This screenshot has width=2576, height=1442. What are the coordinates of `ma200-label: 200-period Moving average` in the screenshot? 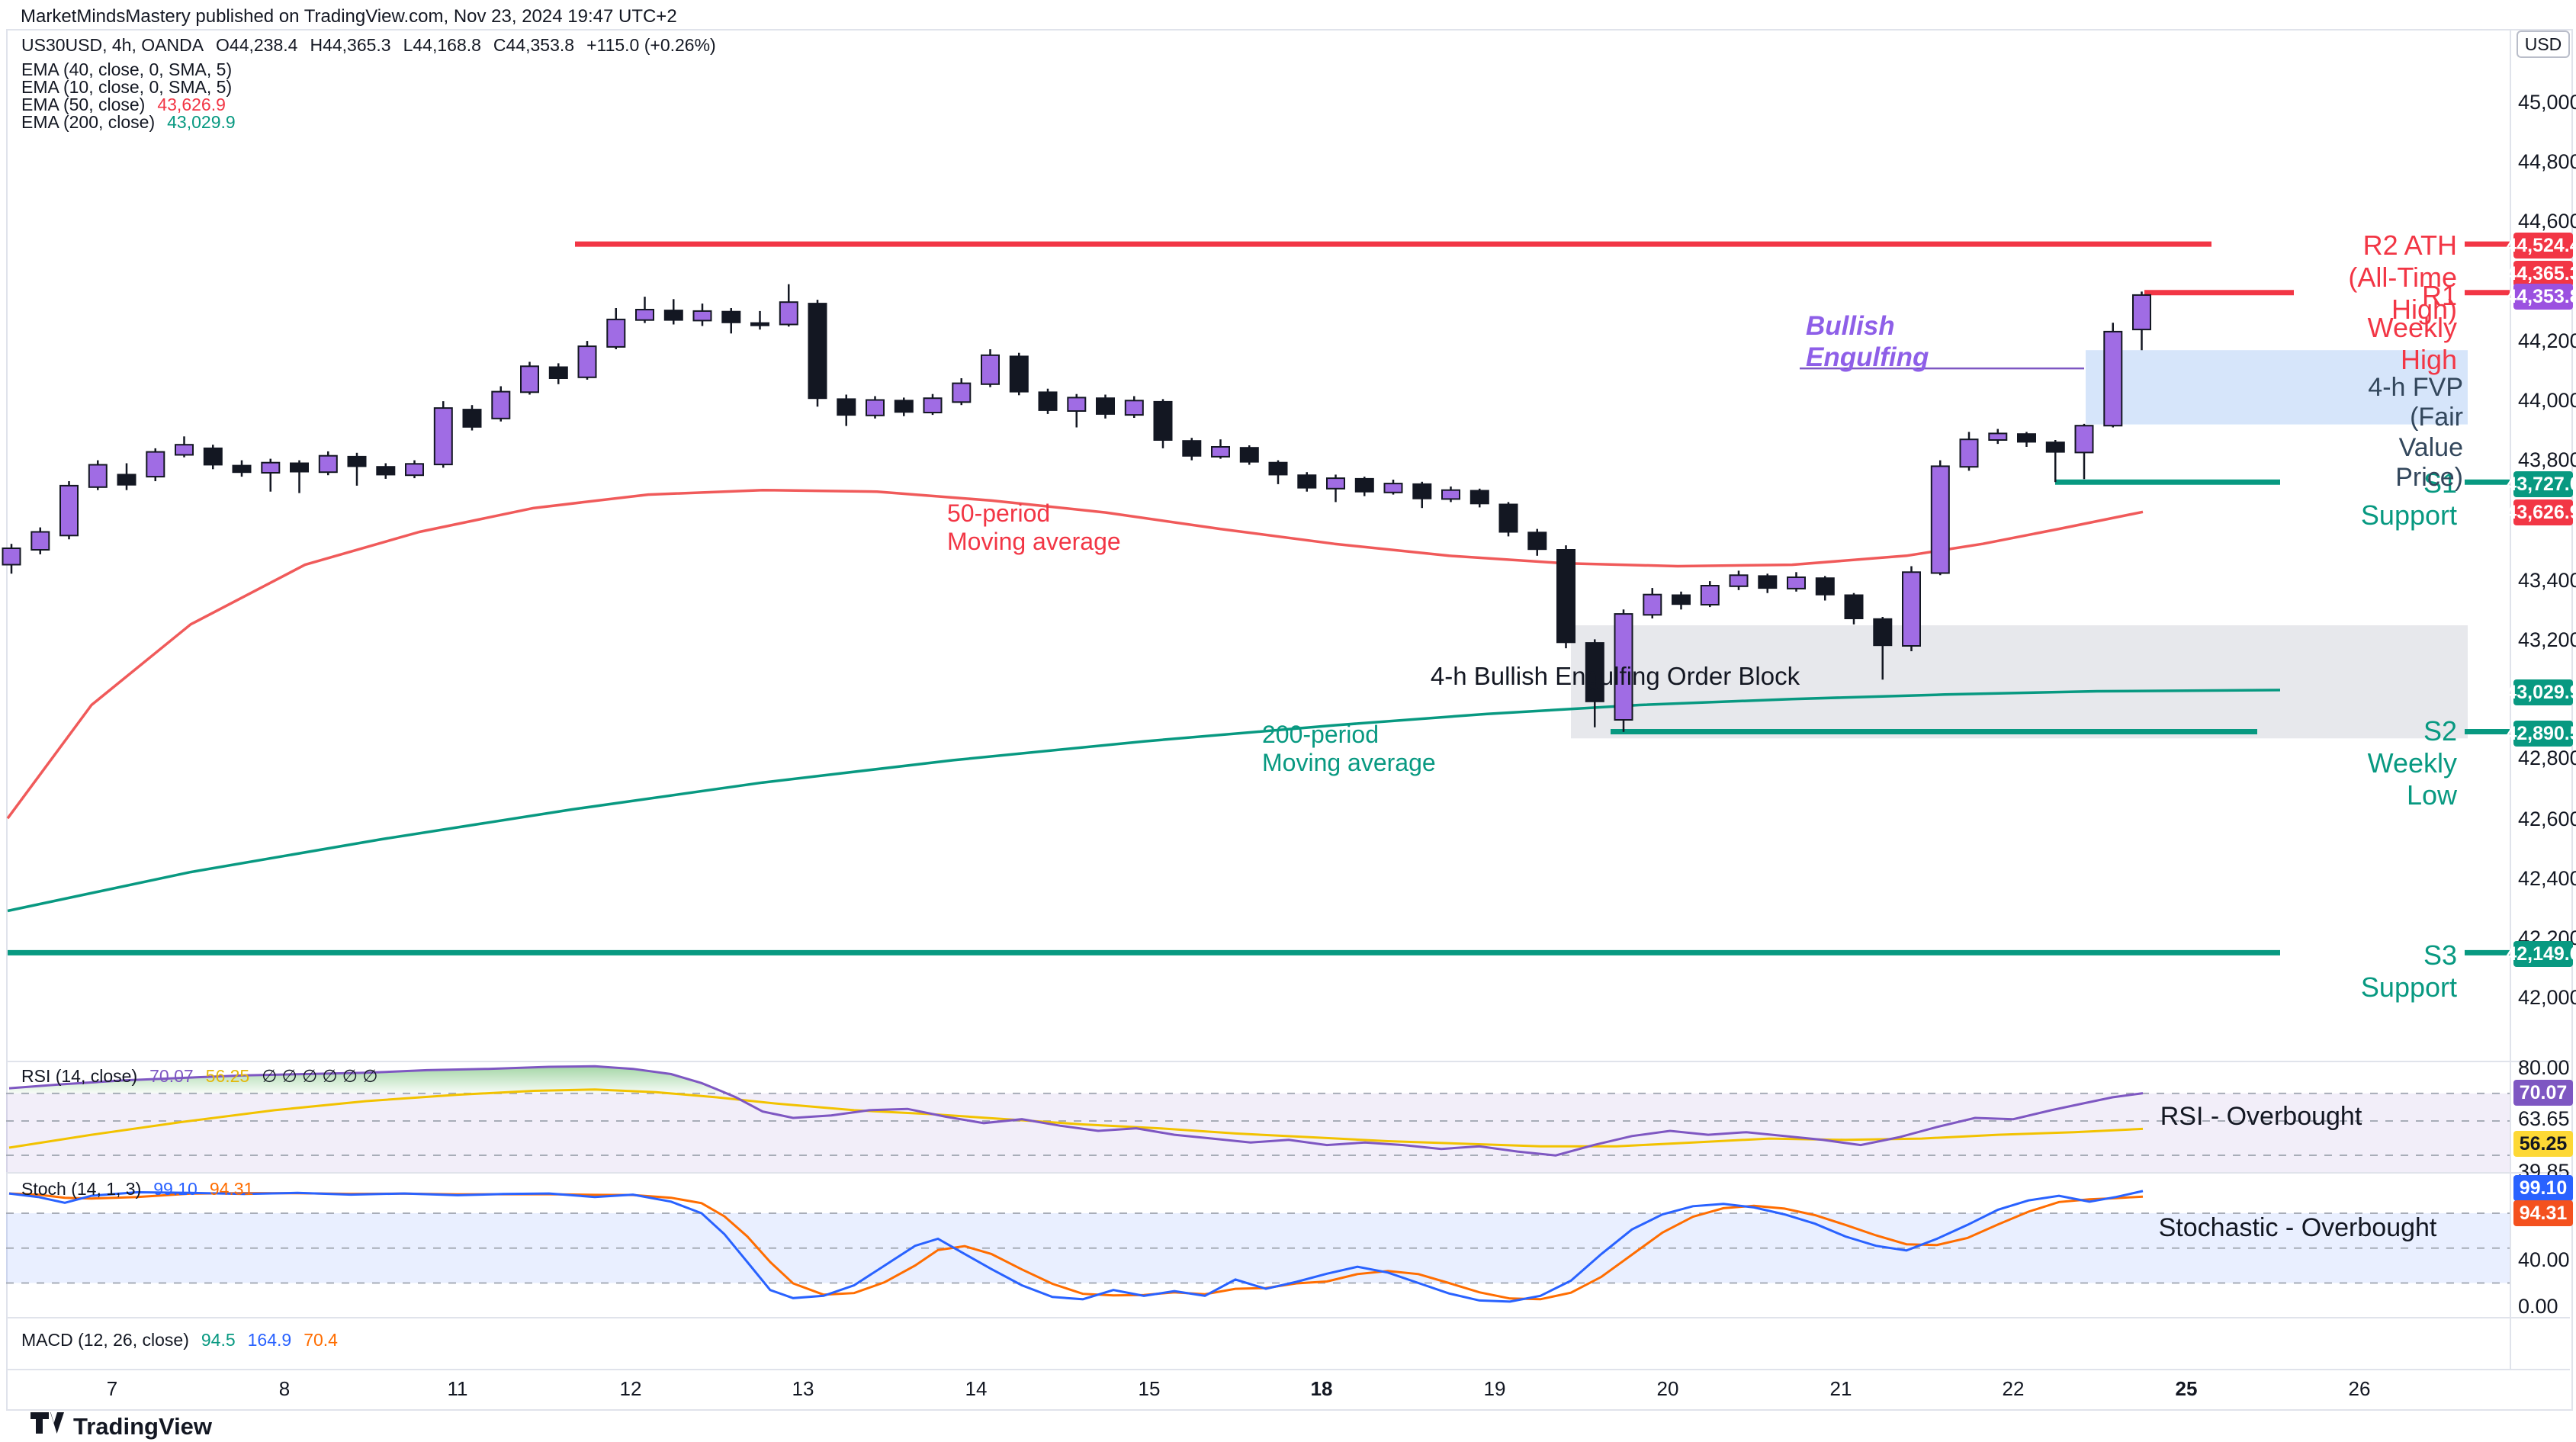 It's located at (1349, 749).